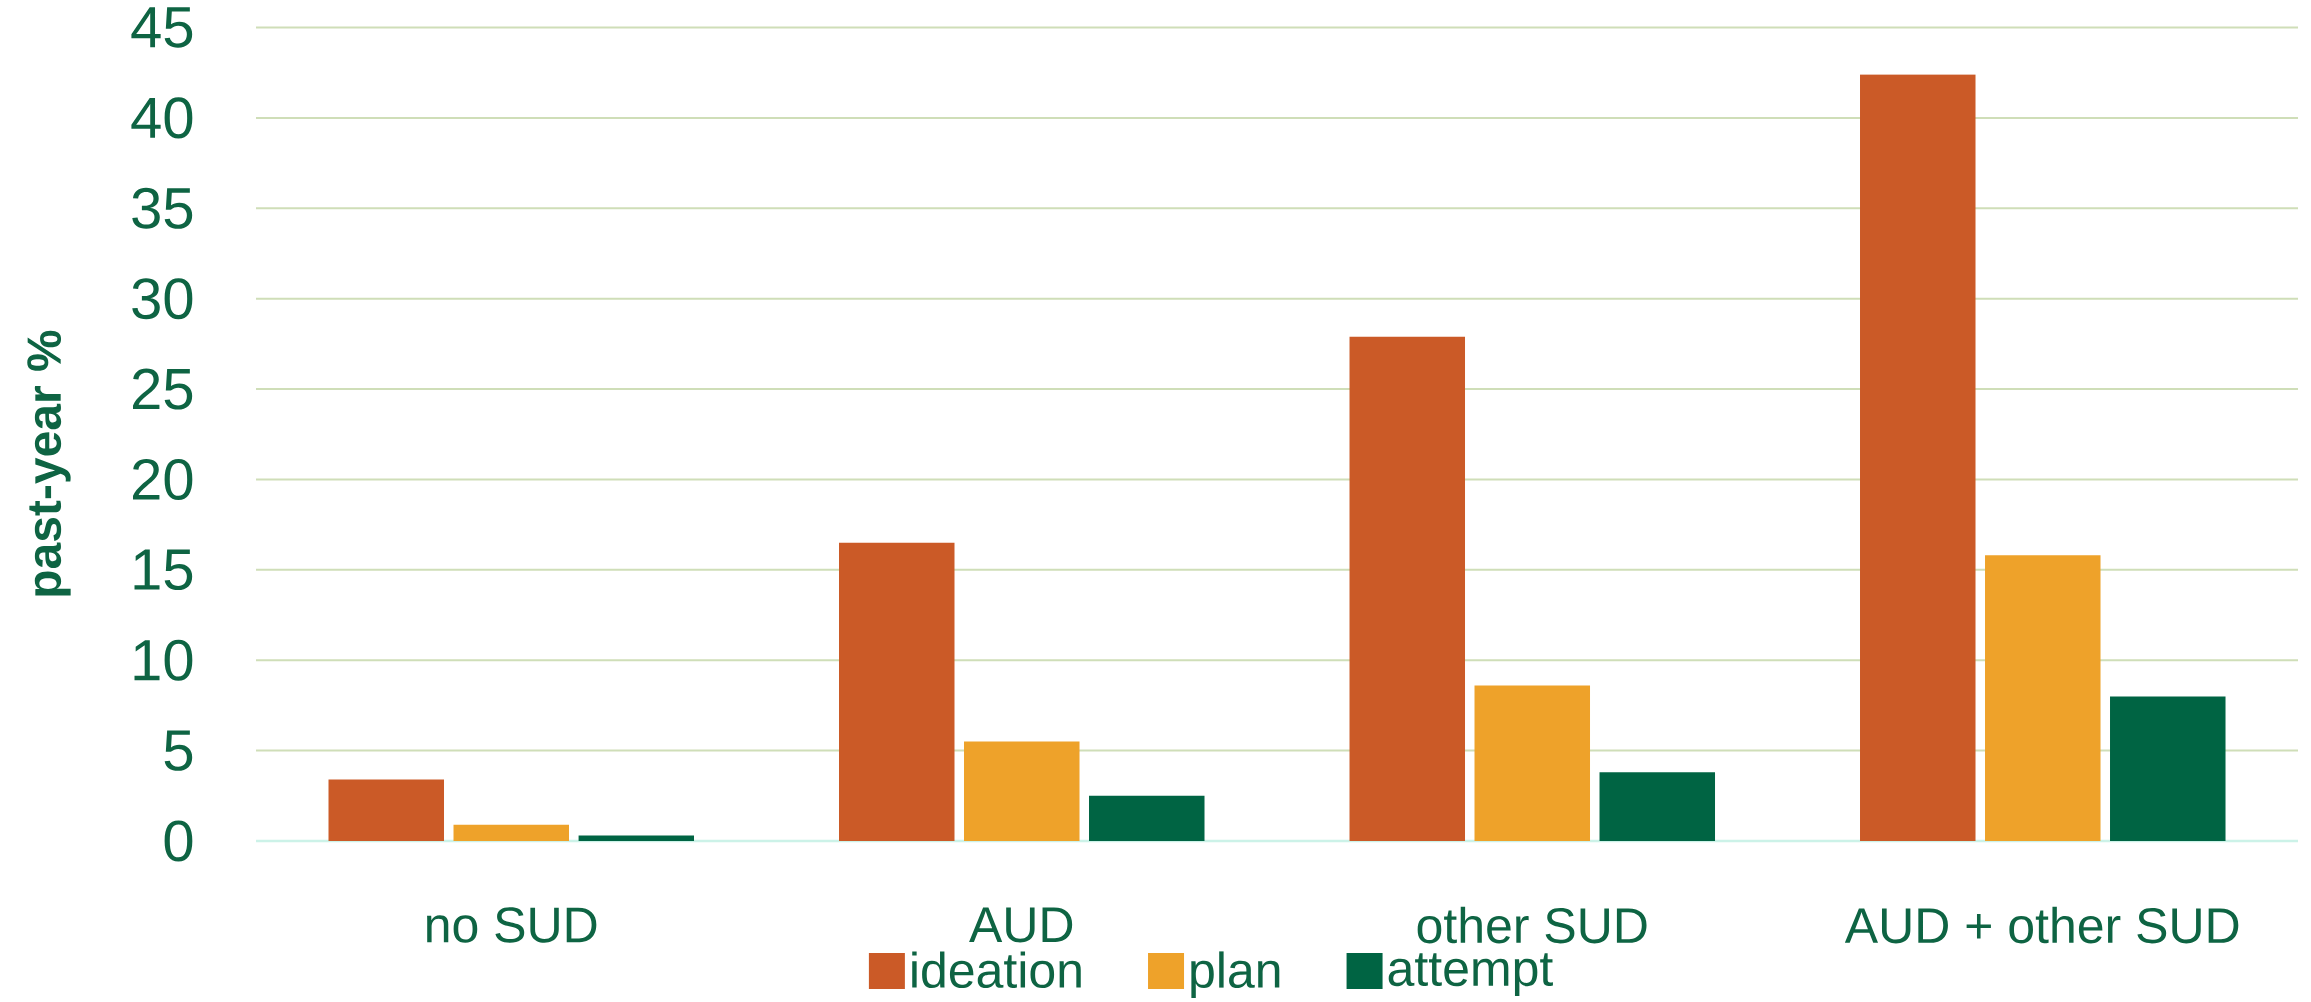 The height and width of the screenshot is (1002, 2311). What do you see at coordinates (178, 750) in the screenshot?
I see `y-tick-label: 5` at bounding box center [178, 750].